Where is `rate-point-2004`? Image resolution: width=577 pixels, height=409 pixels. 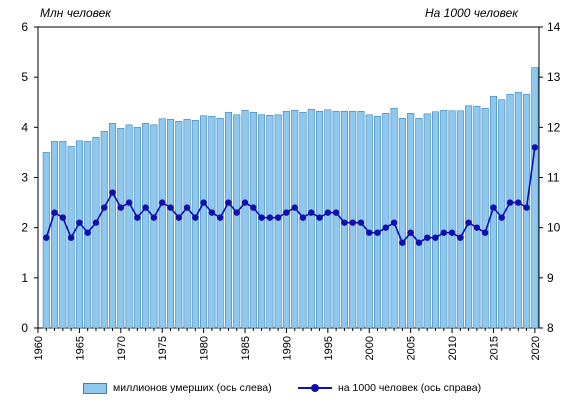
rate-point-2004 is located at coordinates (402, 242).